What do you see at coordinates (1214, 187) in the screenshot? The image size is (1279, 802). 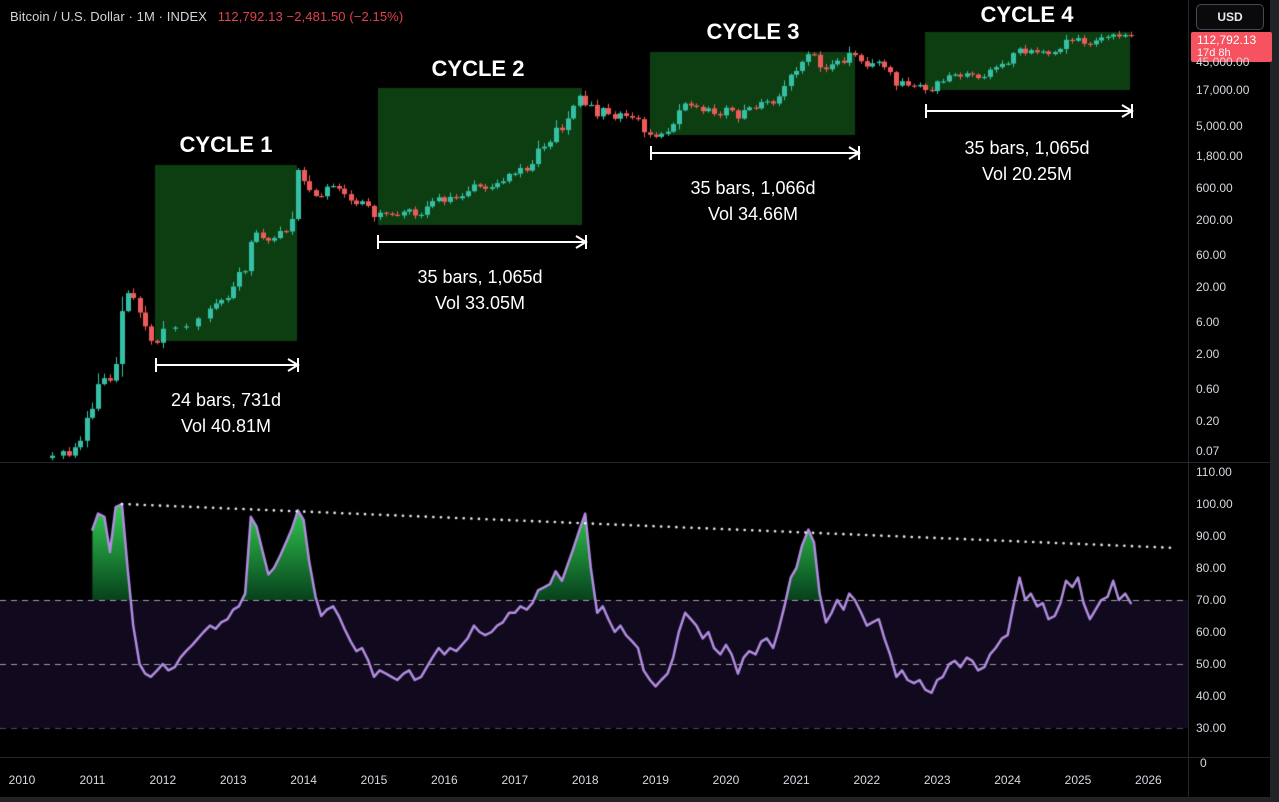 I see `price-axis-label: 600.00` at bounding box center [1214, 187].